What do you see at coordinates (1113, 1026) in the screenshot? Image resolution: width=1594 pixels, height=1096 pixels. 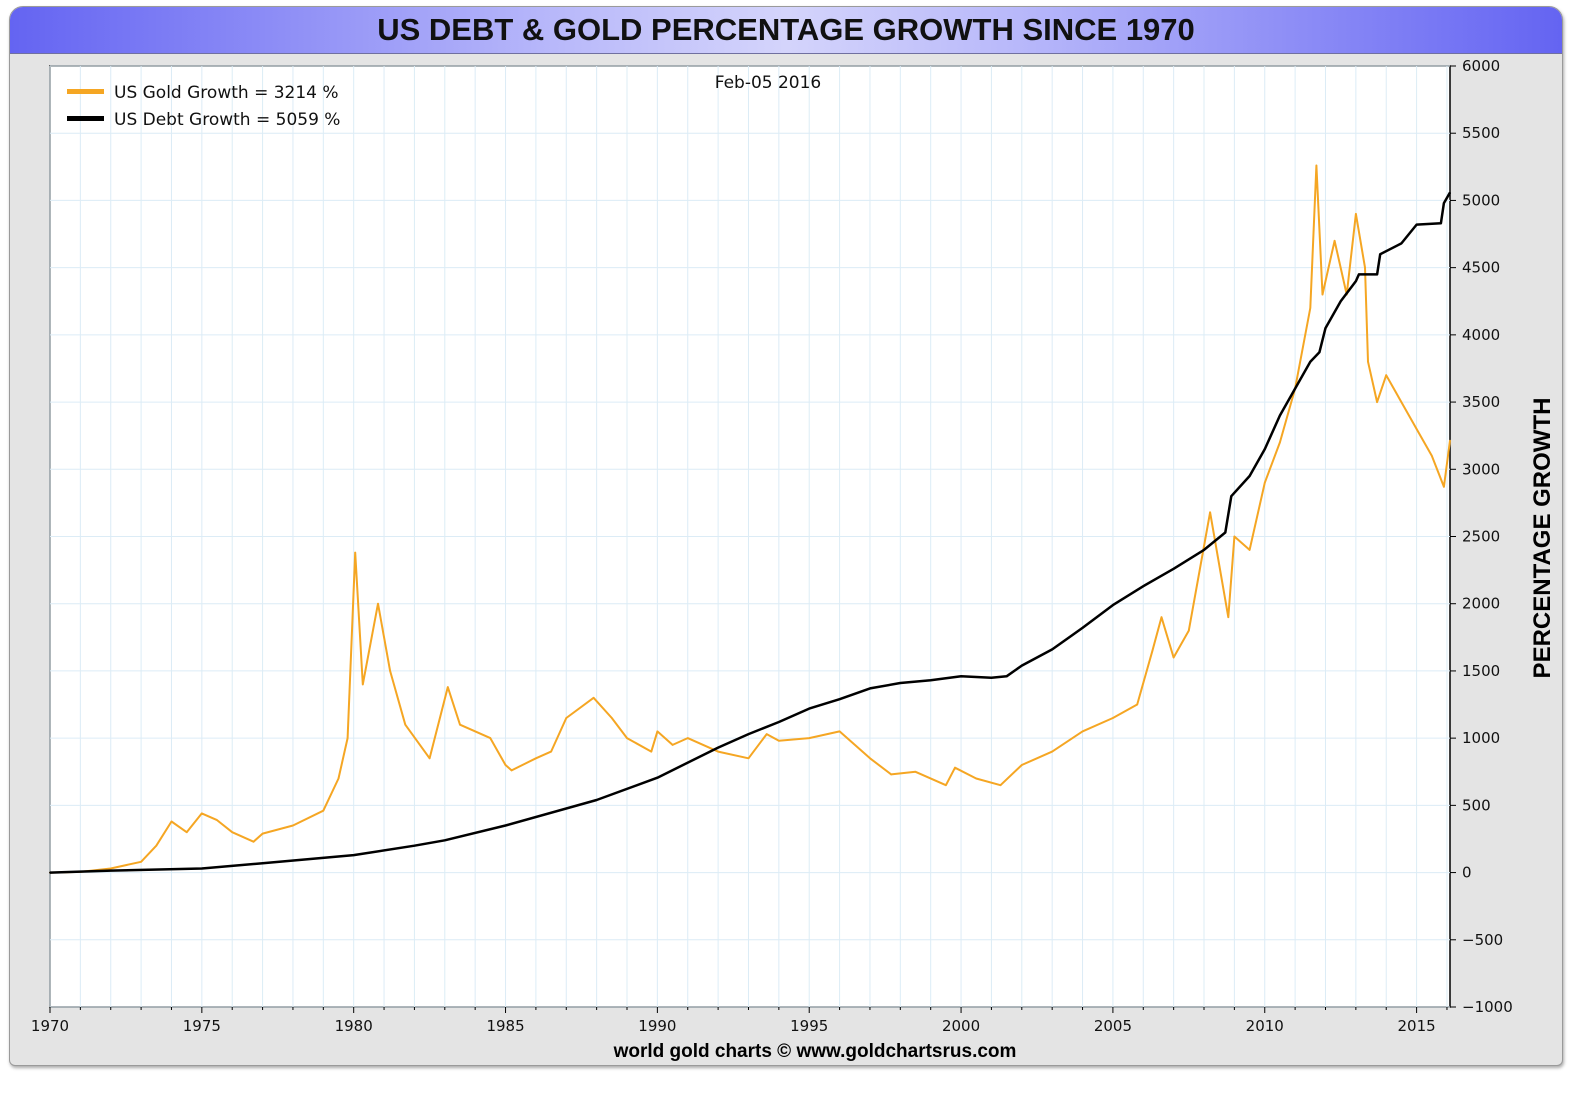 I see `x-tick-label: 2005` at bounding box center [1113, 1026].